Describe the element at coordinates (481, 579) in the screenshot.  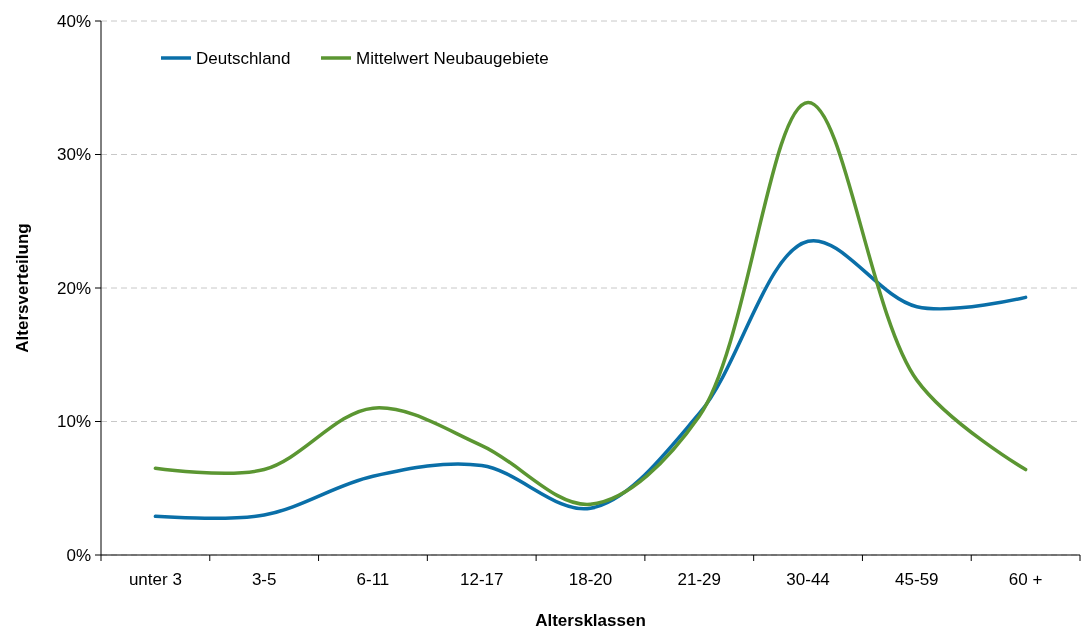
I see `x-tick-label: 12-17` at that location.